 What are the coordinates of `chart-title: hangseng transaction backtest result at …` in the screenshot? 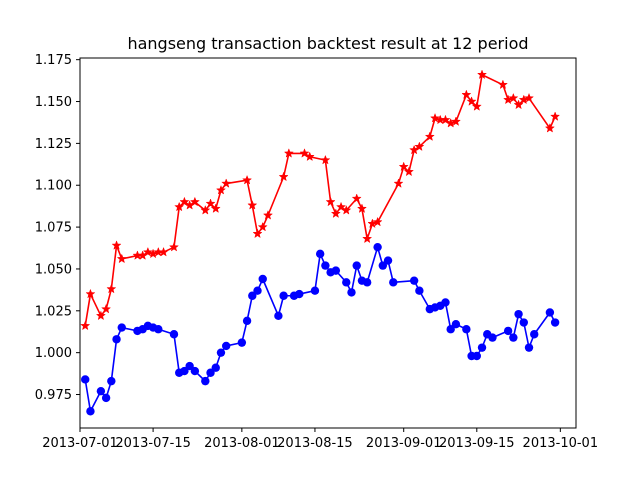 It's located at (327, 43).